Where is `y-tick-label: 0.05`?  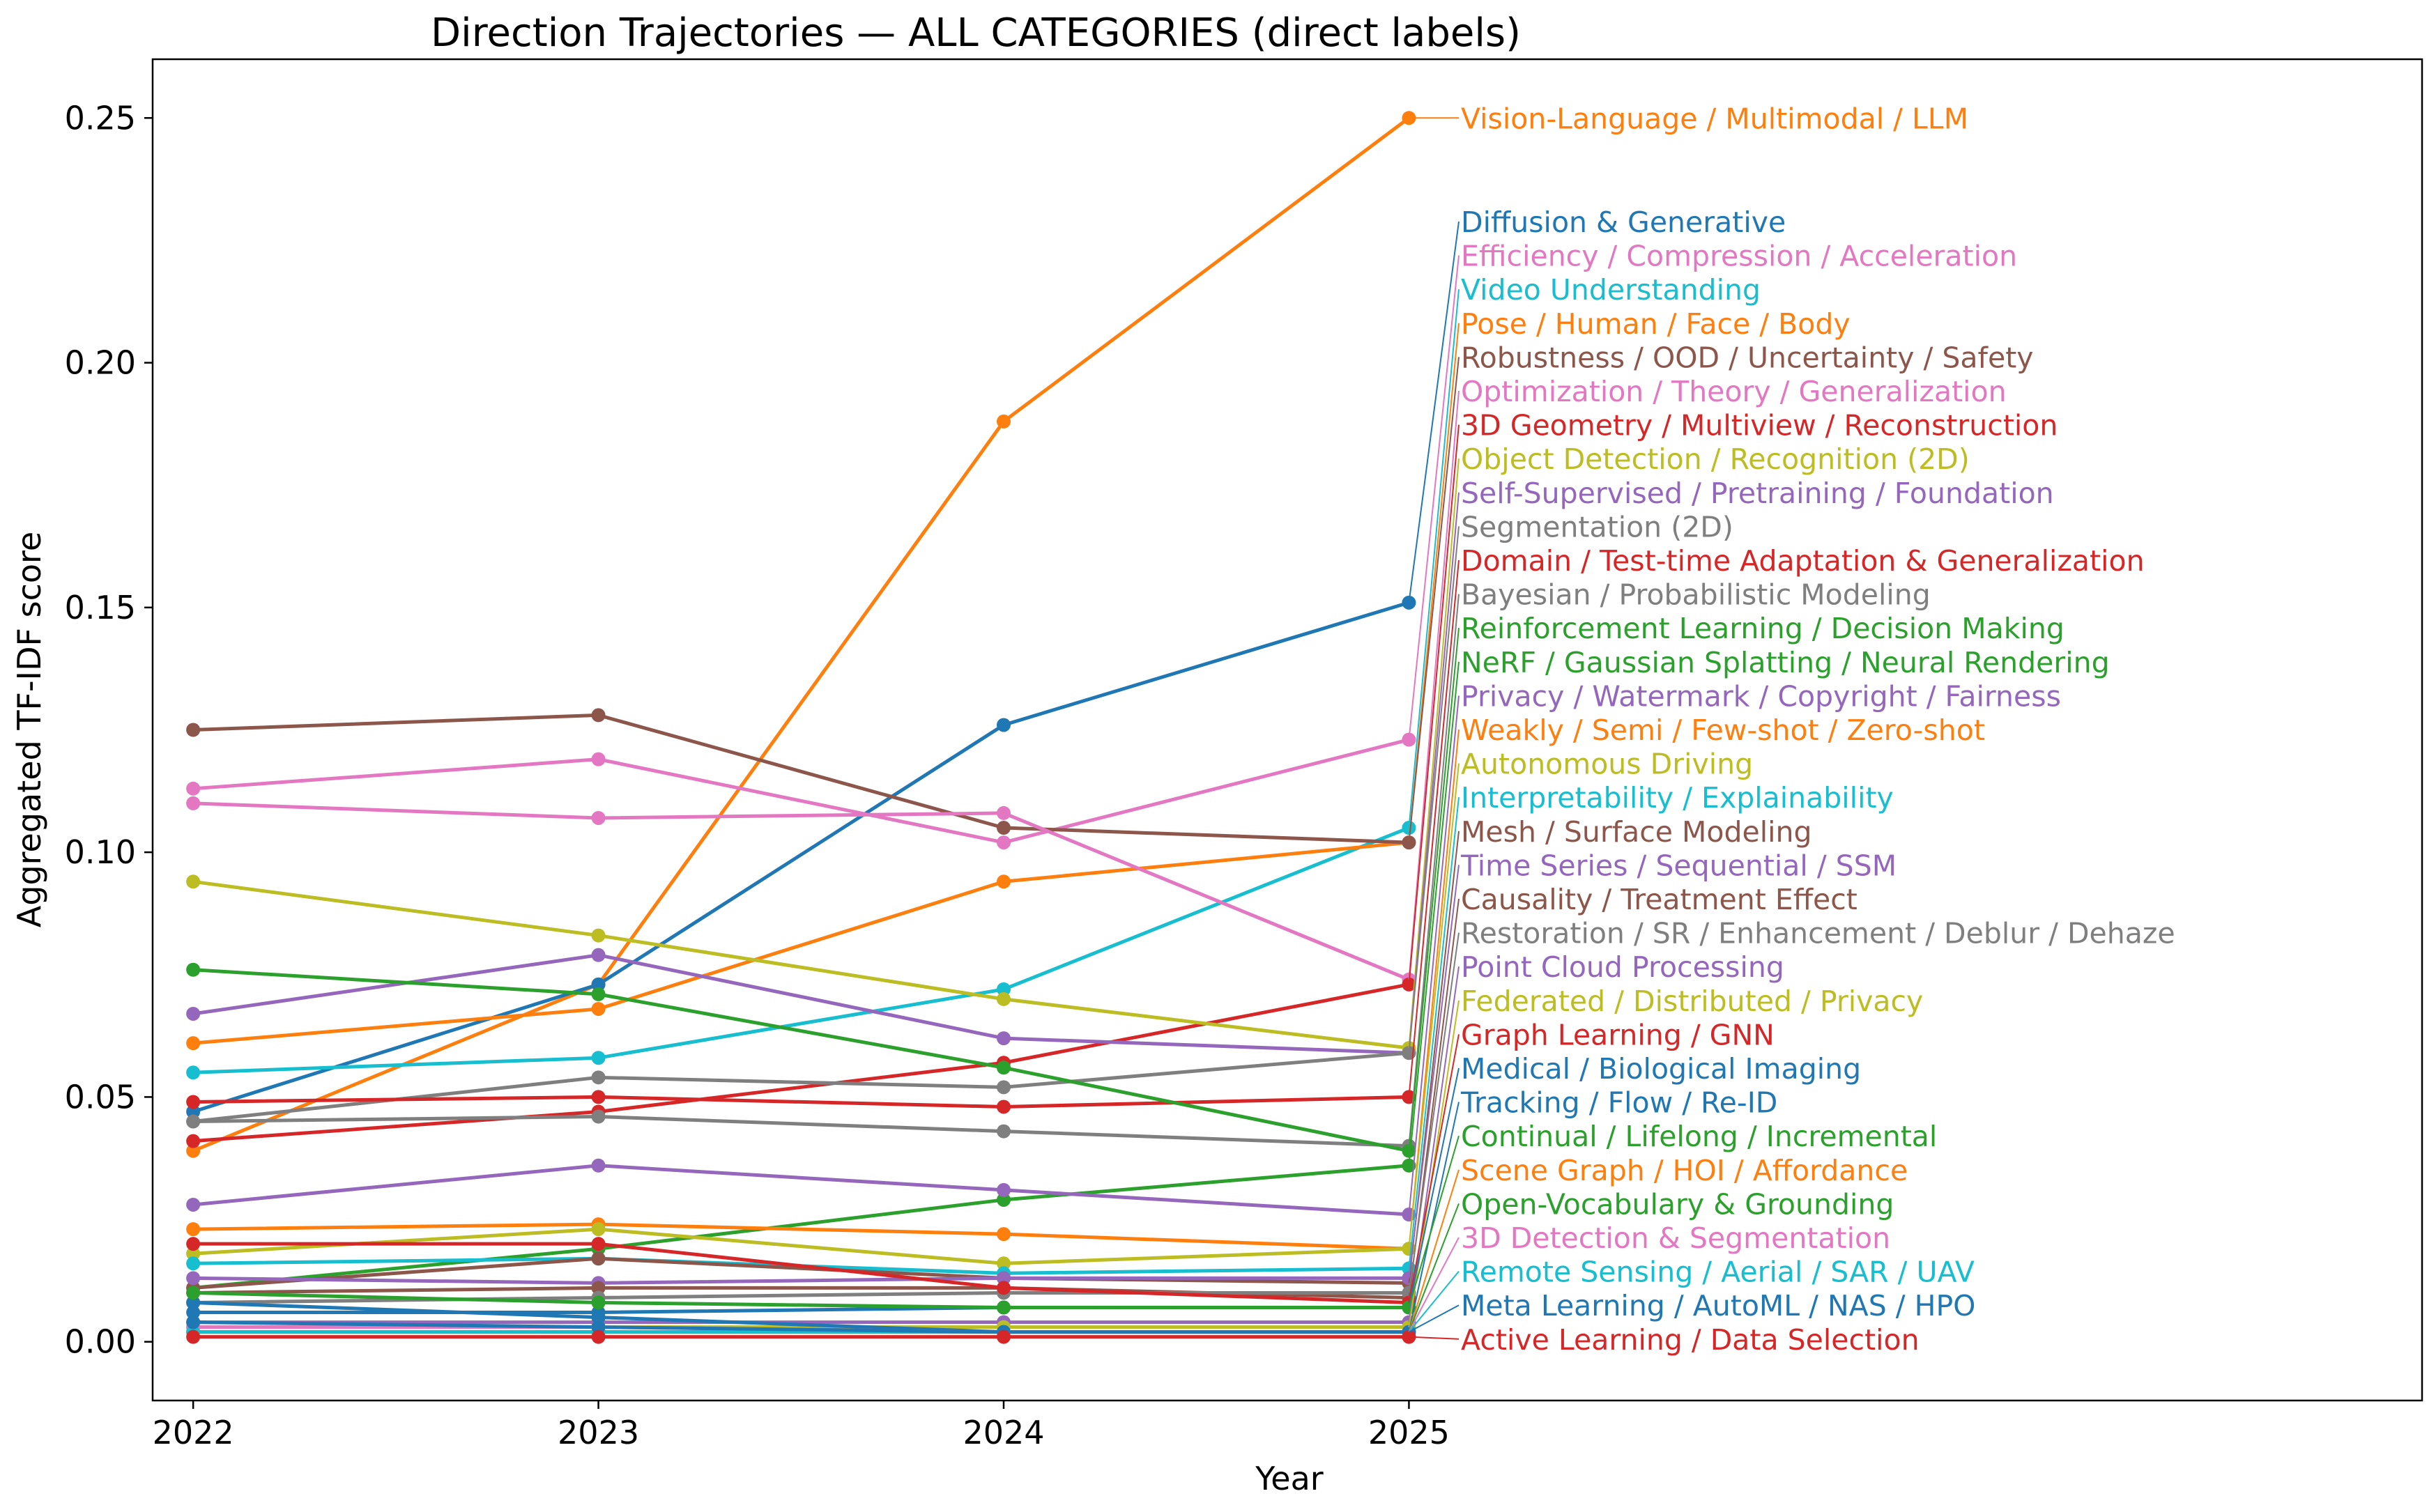
y-tick-label: 0.05 is located at coordinates (100, 1097).